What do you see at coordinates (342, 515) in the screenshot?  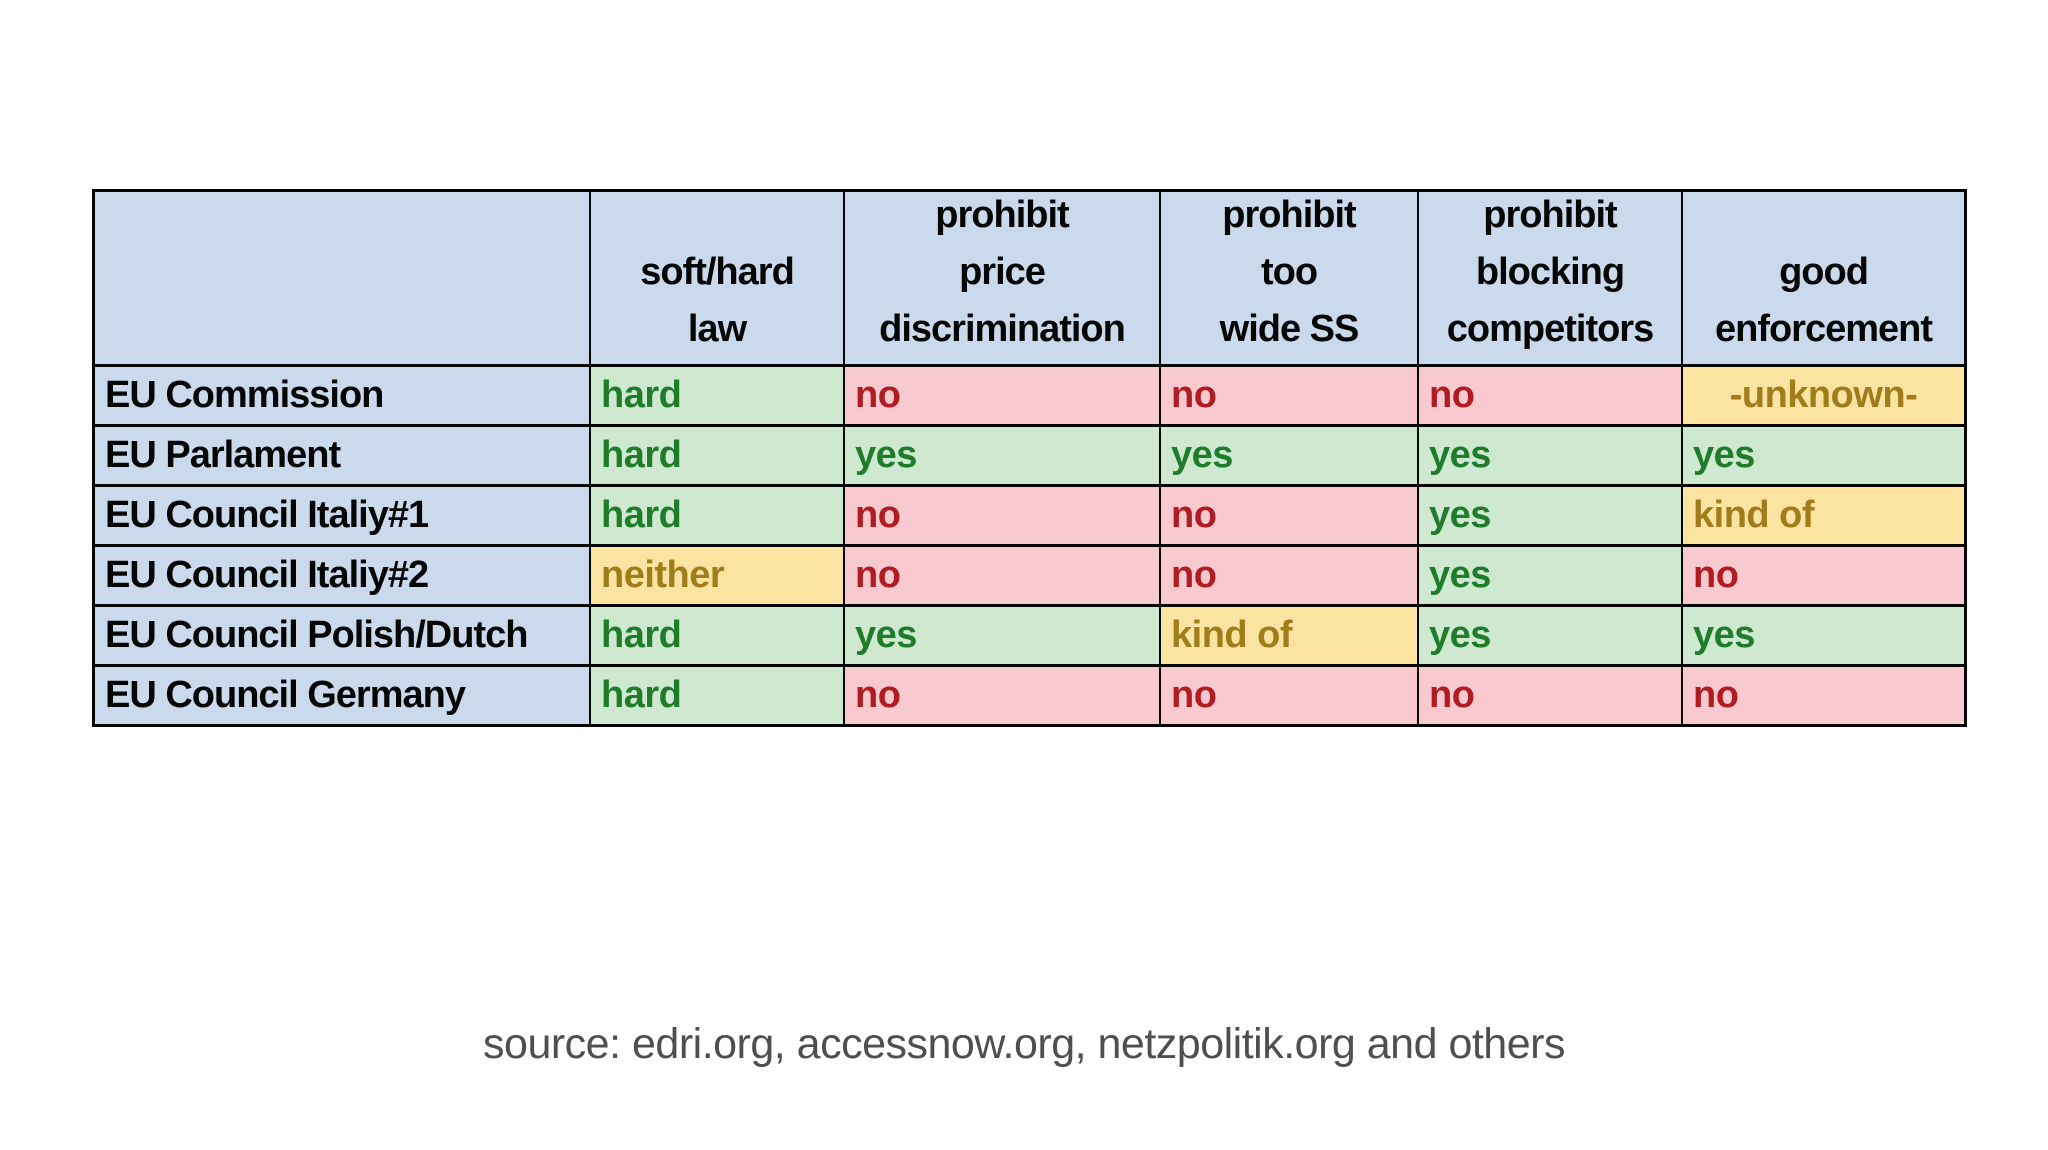 I see `row-header-eu-council-italiy1: EU Council Italiy#1` at bounding box center [342, 515].